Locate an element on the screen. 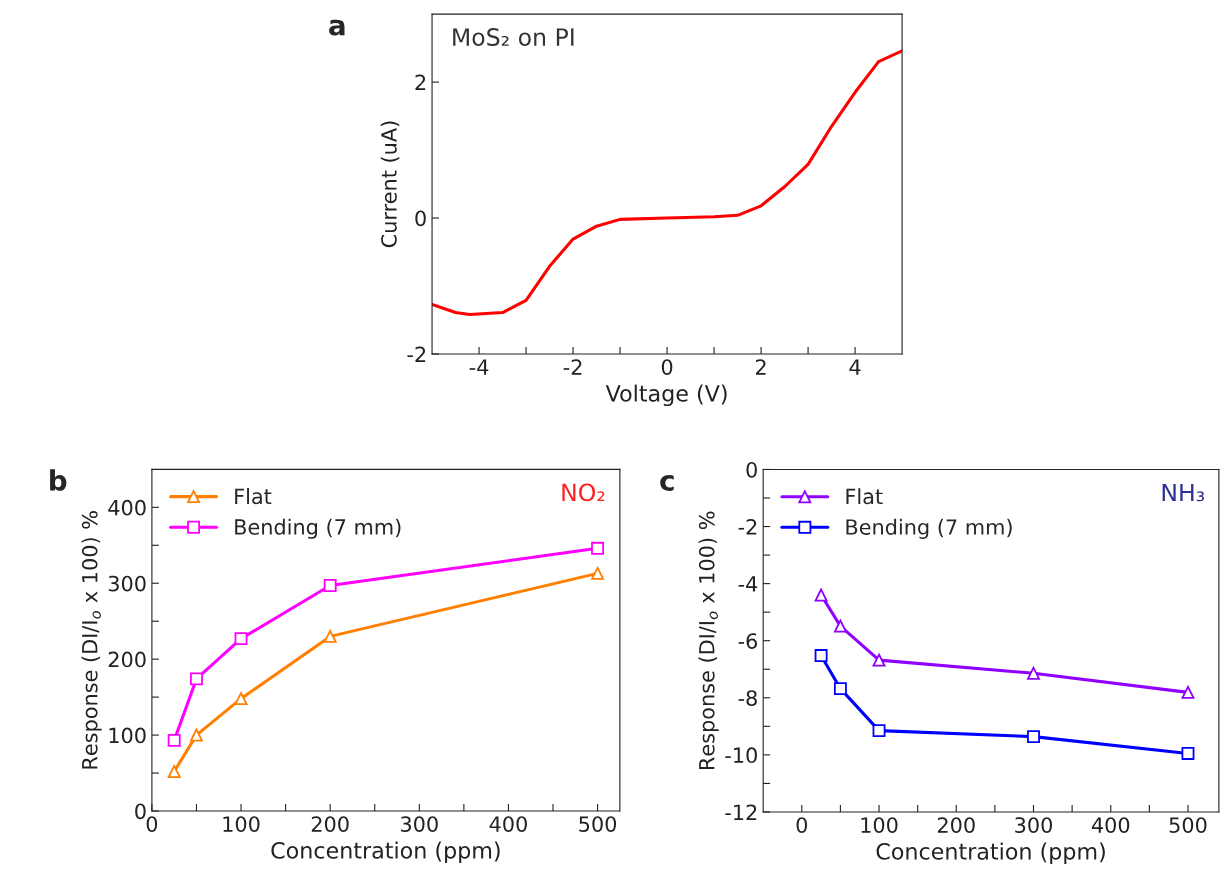 This screenshot has height=876, width=1225. annotation: MoS₂ on PI is located at coordinates (513, 37).